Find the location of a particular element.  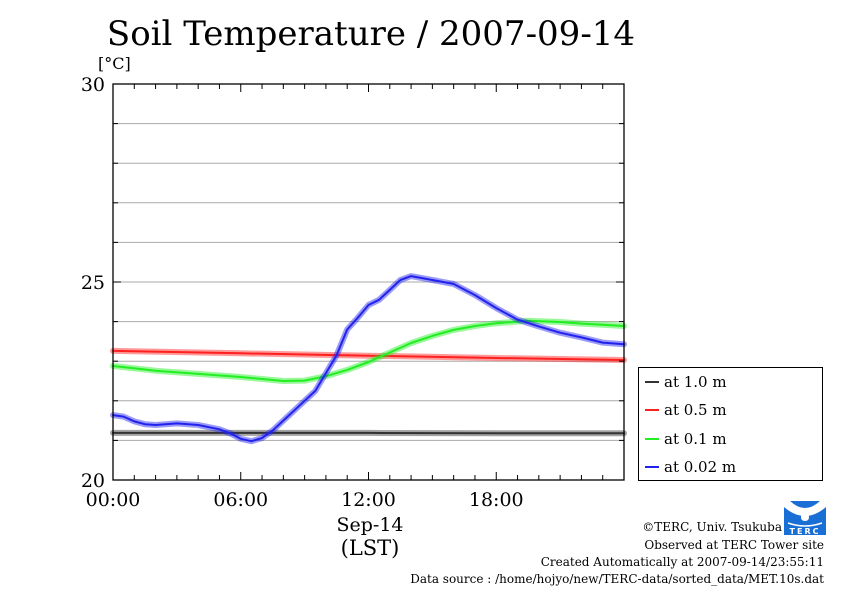

series-line-at-0-1-m is located at coordinates (368, 350).